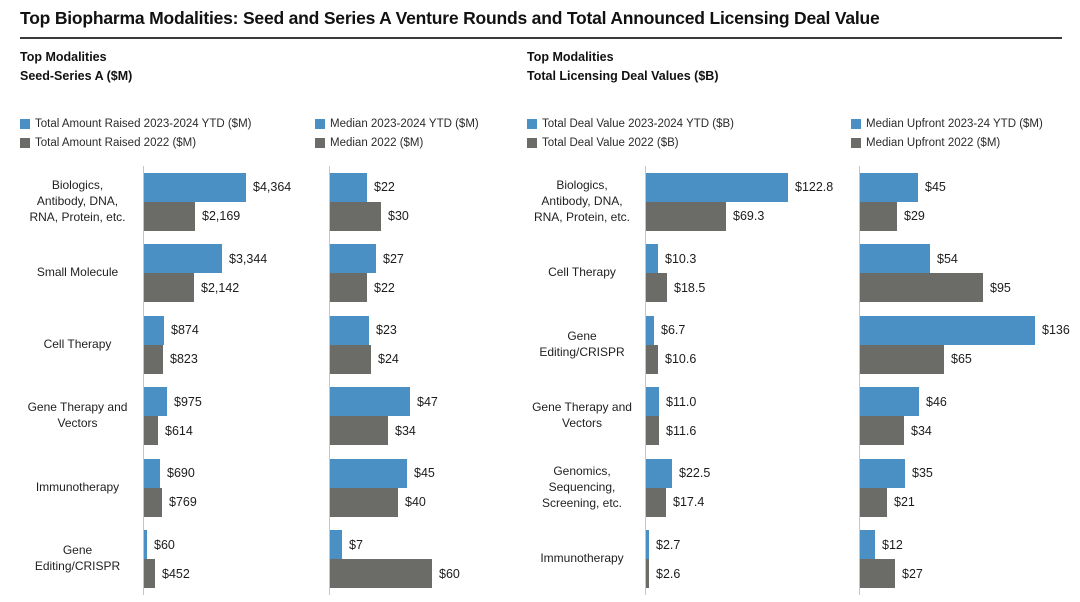 The width and height of the screenshot is (1080, 602). What do you see at coordinates (582, 558) in the screenshot?
I see `category-label-line: Immunotherapy` at bounding box center [582, 558].